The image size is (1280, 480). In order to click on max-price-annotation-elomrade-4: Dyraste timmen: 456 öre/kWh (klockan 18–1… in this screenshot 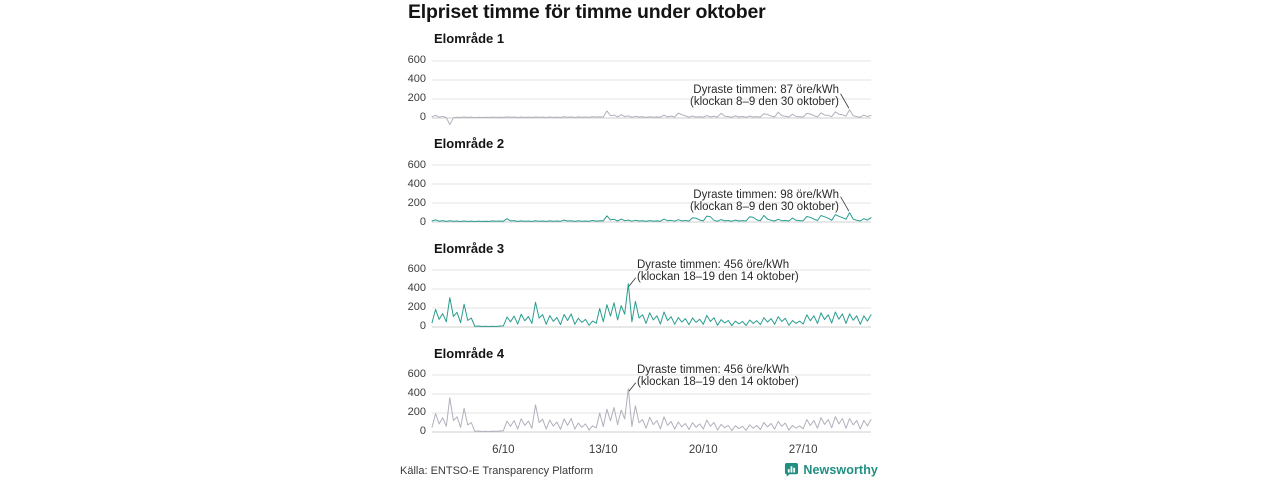, I will do `click(718, 376)`.